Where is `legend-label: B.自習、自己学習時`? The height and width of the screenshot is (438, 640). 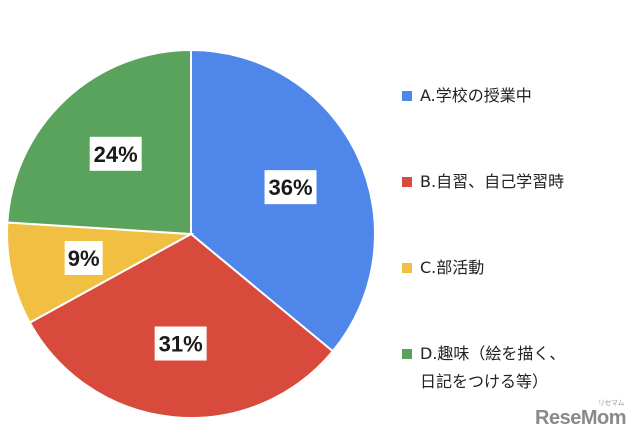
legend-label: B.自習、自己学習時 is located at coordinates (492, 181).